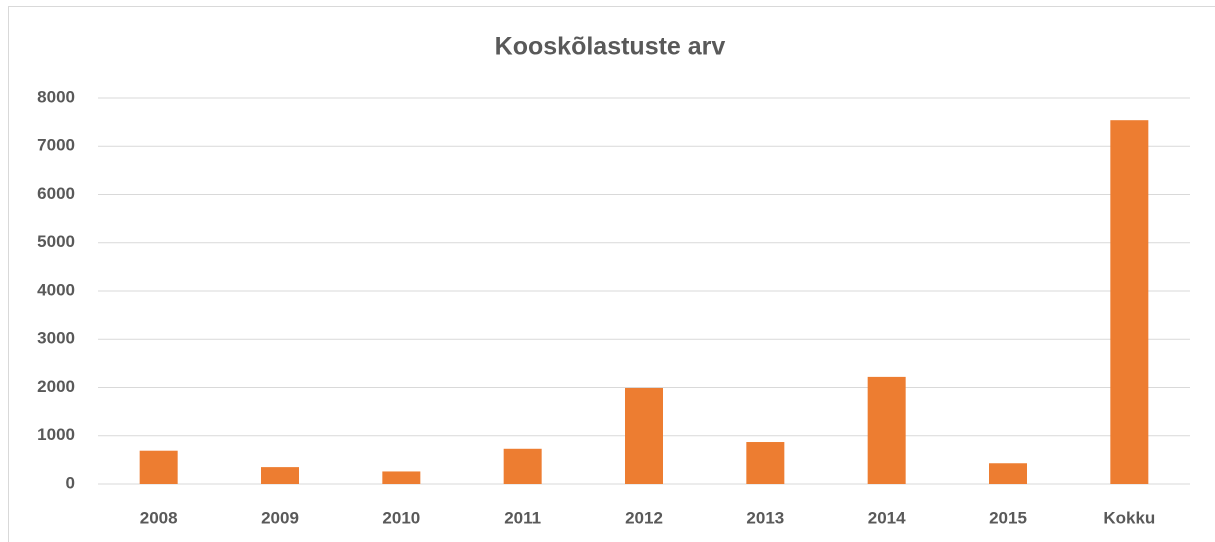 This screenshot has width=1215, height=542. I want to click on y-tick-label: 5000, so click(56, 241).